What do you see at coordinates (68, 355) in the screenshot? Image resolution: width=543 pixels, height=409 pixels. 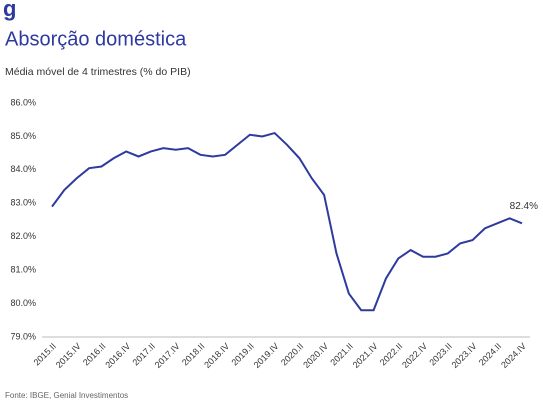 I see `x-tick-label: 2015.IV` at bounding box center [68, 355].